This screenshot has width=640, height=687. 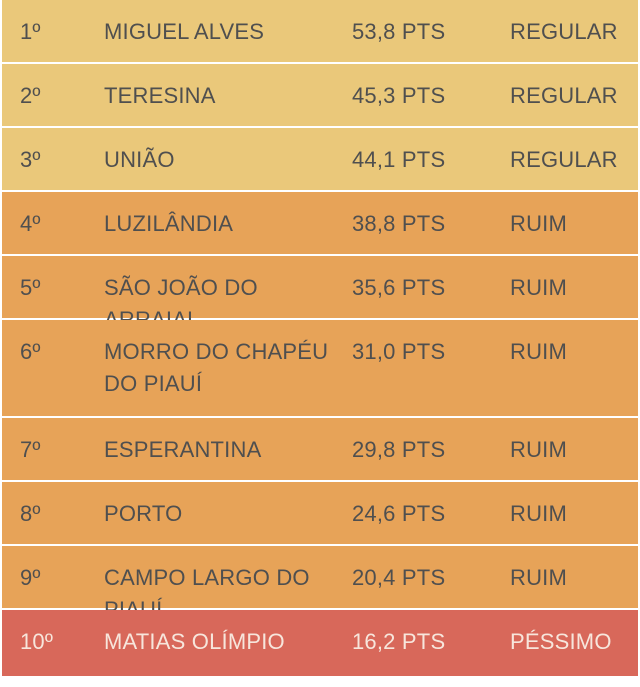 What do you see at coordinates (181, 303) in the screenshot?
I see `city-name-cell: SÃO JOÃO DO ARRAIAL` at bounding box center [181, 303].